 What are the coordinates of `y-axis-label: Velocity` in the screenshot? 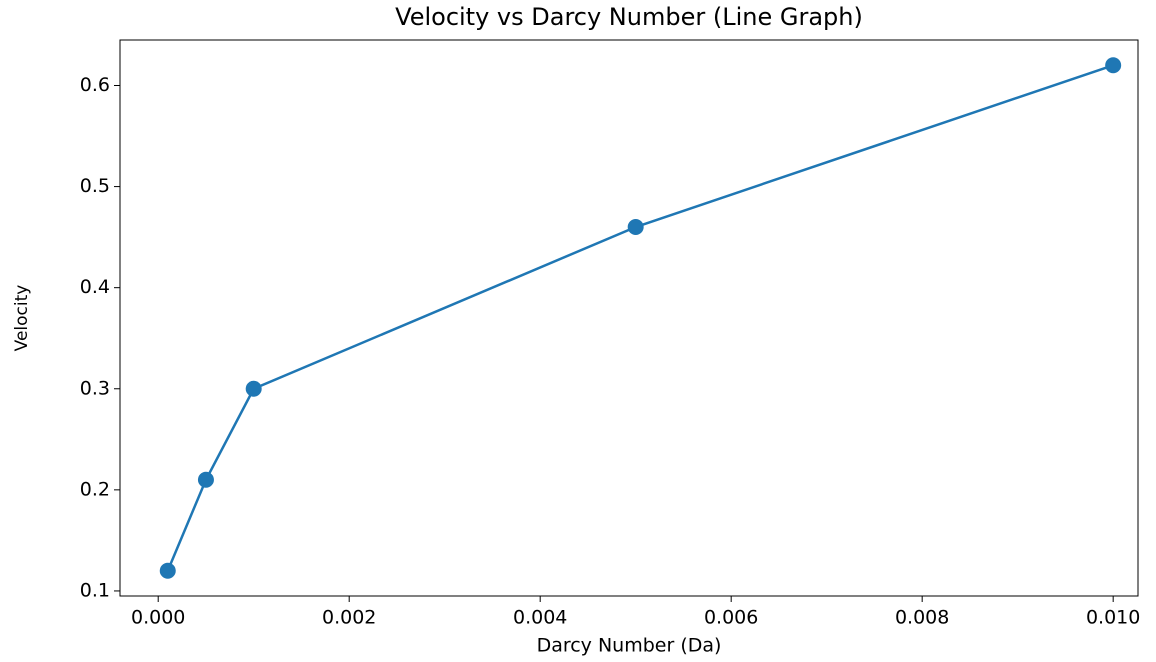 It's located at (22, 318).